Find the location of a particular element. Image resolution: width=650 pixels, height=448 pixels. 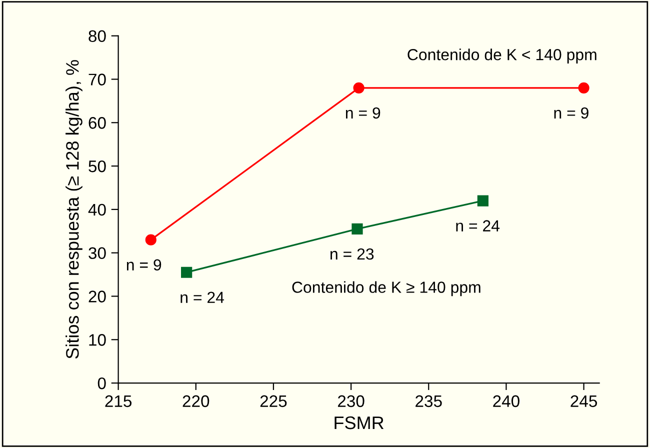

x-tick-label: 225 is located at coordinates (273, 401).